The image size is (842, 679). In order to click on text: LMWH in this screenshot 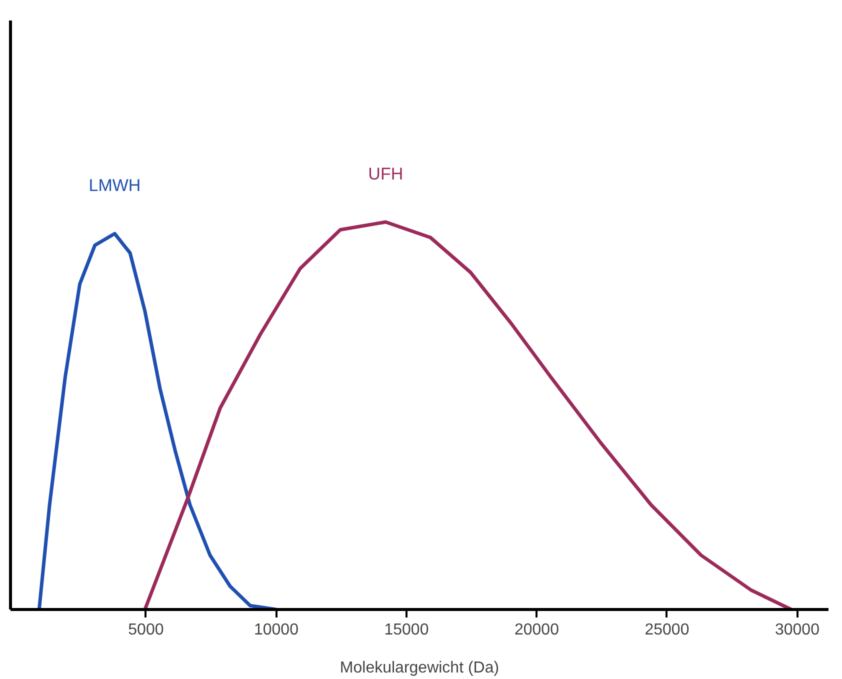, I will do `click(114, 185)`.